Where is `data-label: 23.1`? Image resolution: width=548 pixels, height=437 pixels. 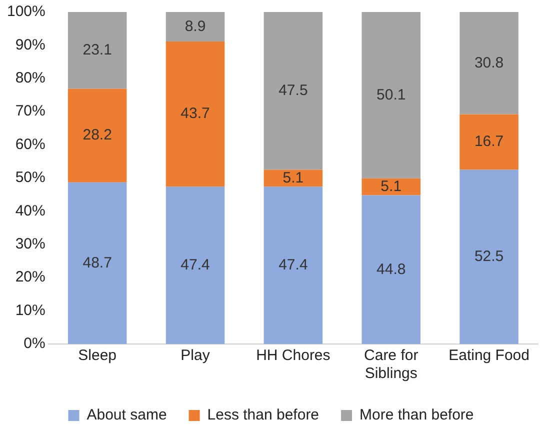
data-label: 23.1 is located at coordinates (97, 49).